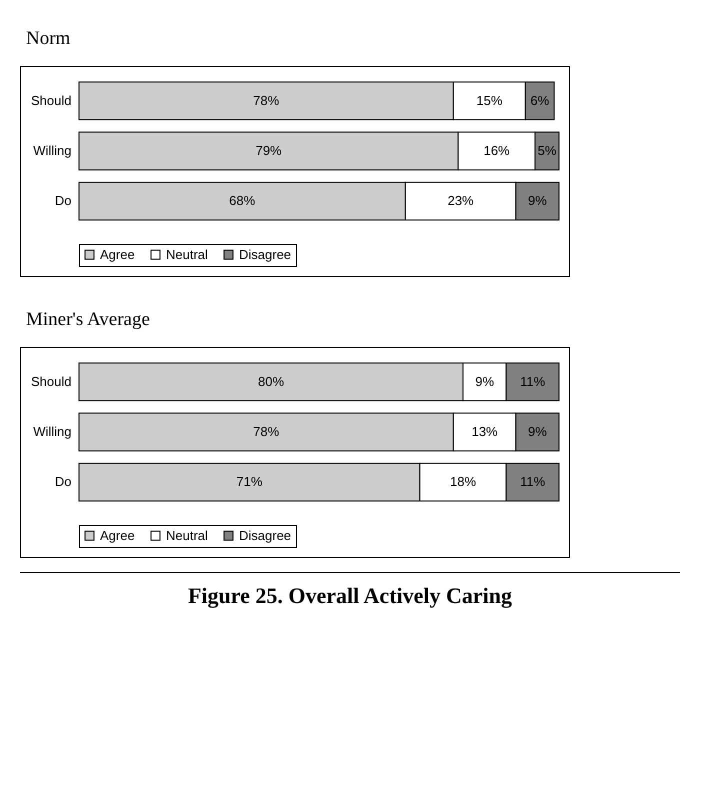  Describe the element at coordinates (269, 150) in the screenshot. I see `data-label: 79%` at that location.